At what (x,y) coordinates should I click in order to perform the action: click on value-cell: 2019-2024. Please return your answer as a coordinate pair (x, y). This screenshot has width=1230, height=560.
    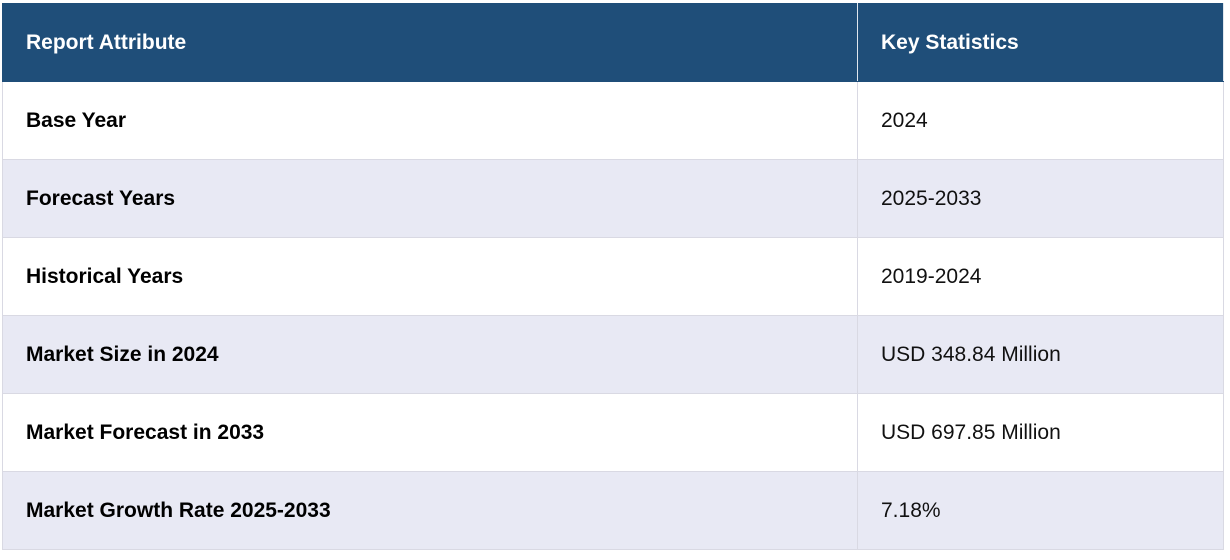
    Looking at the image, I should click on (1040, 276).